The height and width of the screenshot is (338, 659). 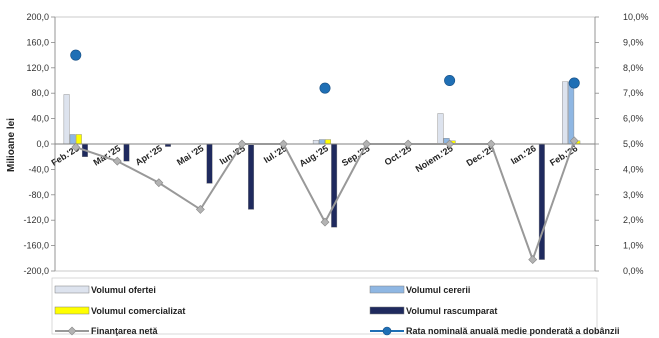 I want to click on right-tick-label: 8,0%, so click(x=633, y=68).